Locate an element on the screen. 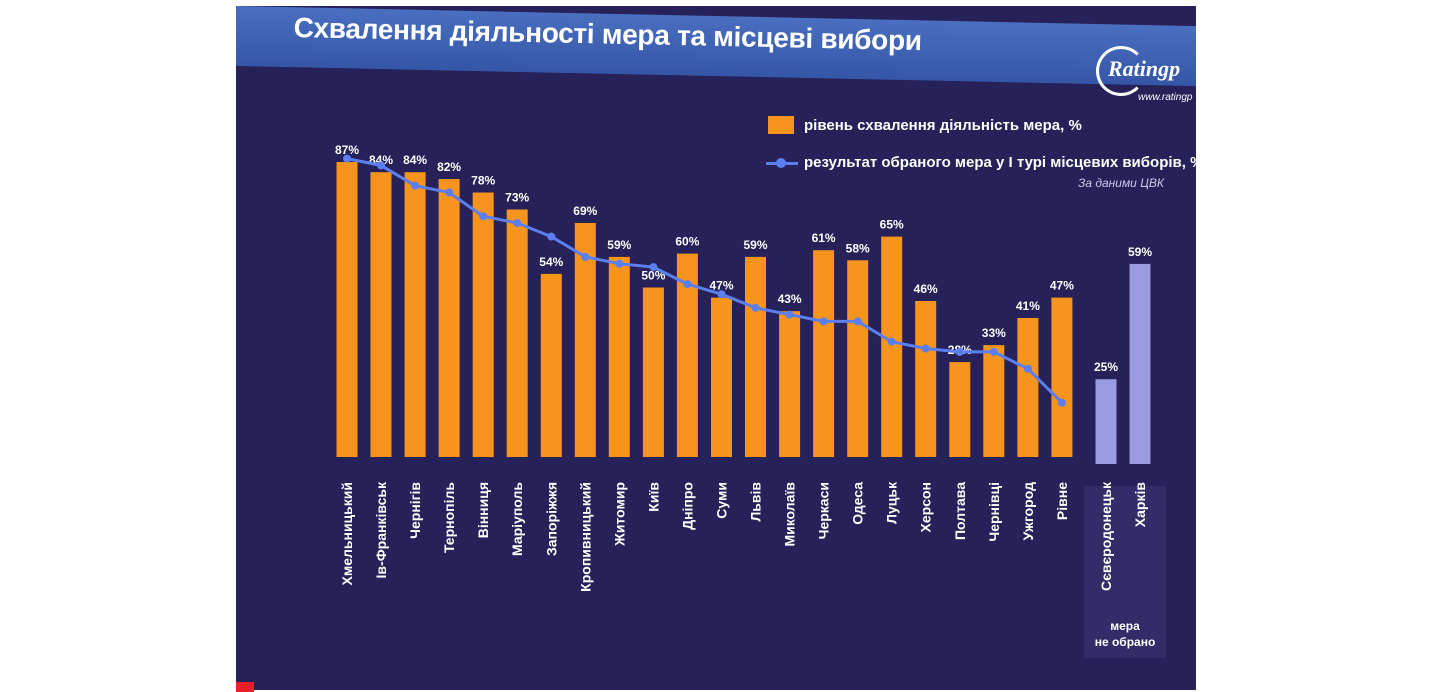  bar-value-label: 60% is located at coordinates (687, 242).